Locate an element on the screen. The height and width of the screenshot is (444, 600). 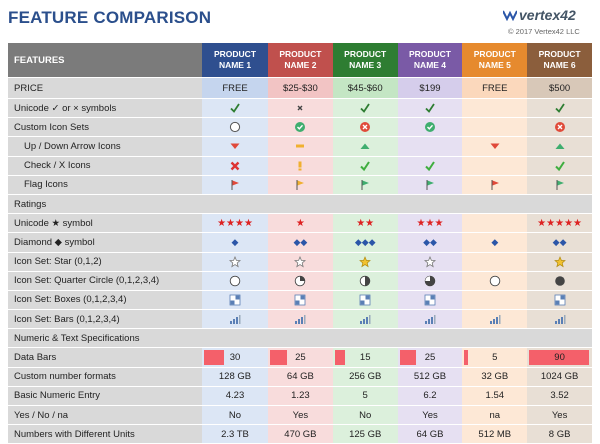
data-bar-value: 25 is located at coordinates (300, 358).